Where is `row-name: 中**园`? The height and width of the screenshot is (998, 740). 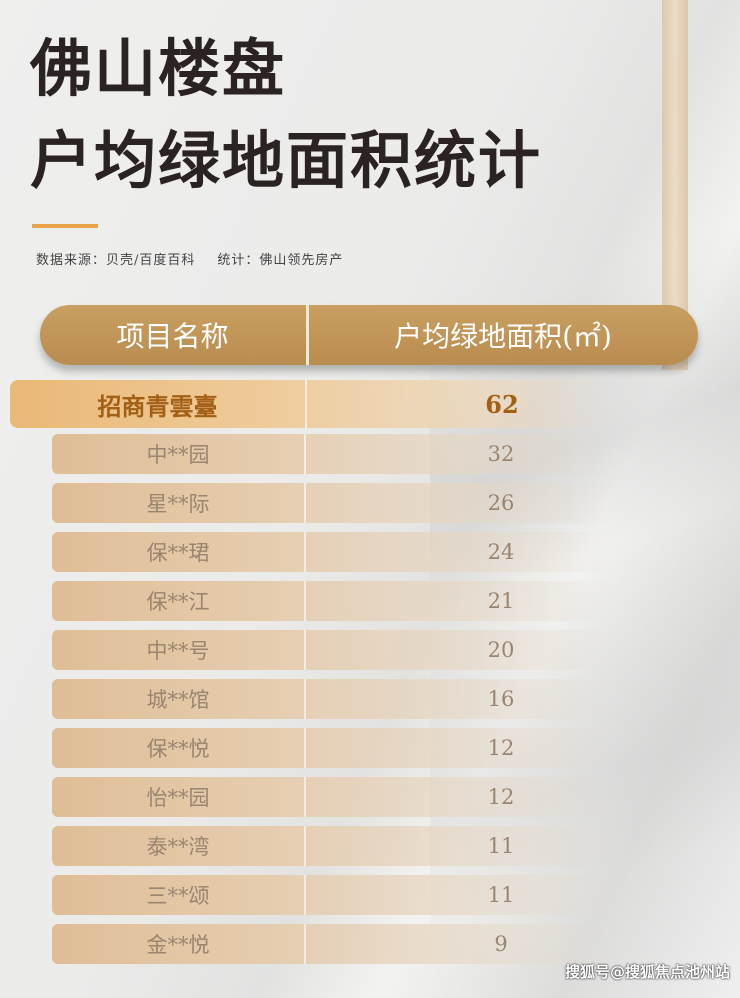 row-name: 中**园 is located at coordinates (178, 455).